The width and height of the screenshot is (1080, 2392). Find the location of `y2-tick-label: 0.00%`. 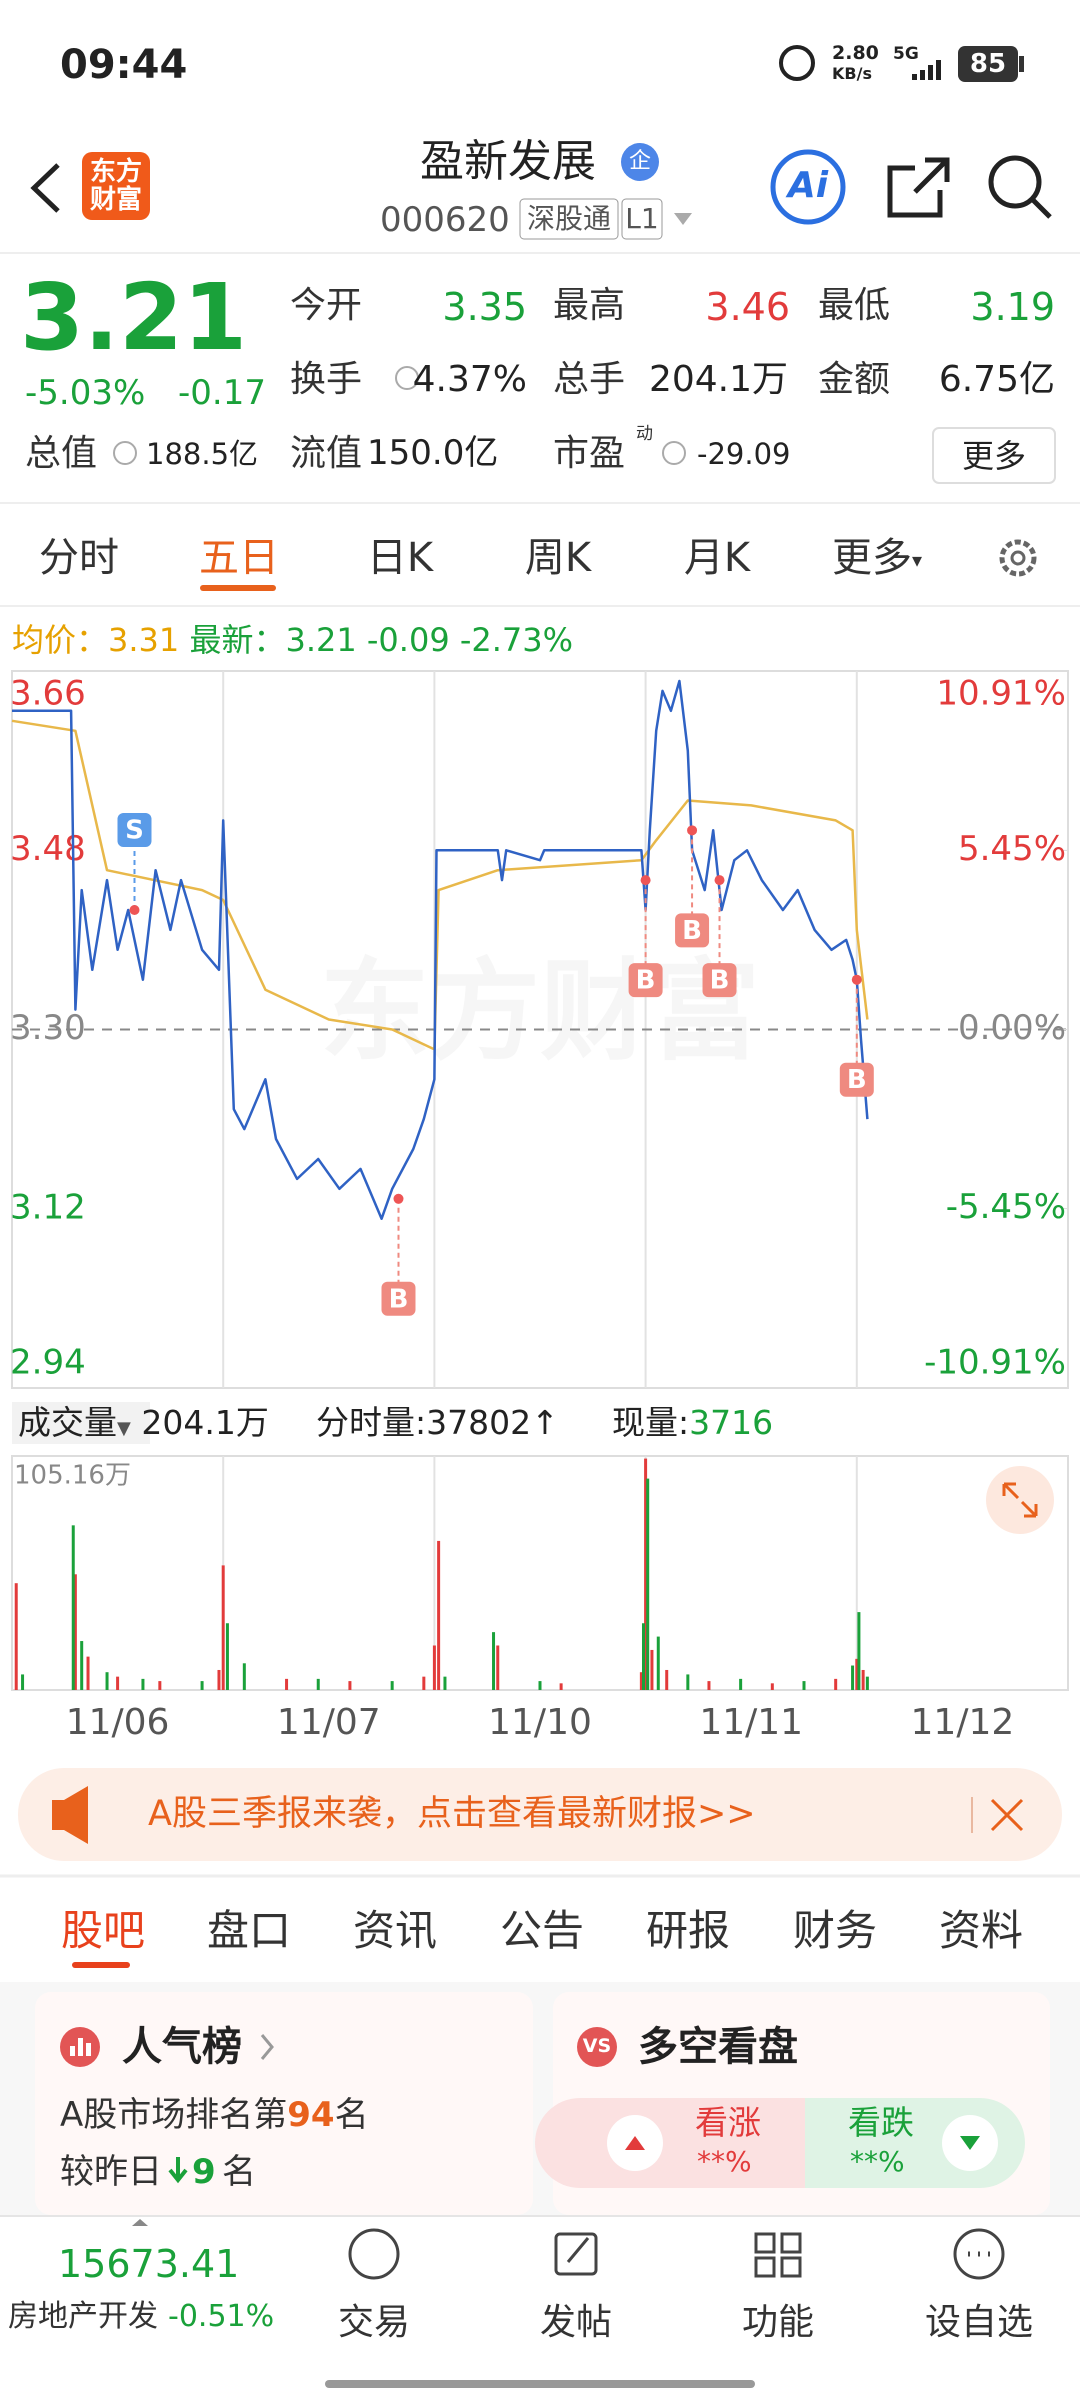

y2-tick-label: 0.00% is located at coordinates (1012, 1028).